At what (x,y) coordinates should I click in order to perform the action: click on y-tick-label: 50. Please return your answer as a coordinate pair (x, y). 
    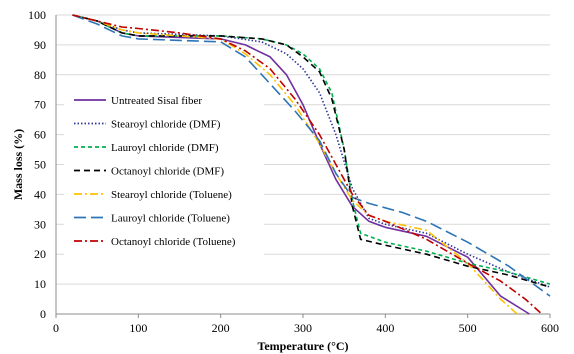
    Looking at the image, I should click on (40, 165).